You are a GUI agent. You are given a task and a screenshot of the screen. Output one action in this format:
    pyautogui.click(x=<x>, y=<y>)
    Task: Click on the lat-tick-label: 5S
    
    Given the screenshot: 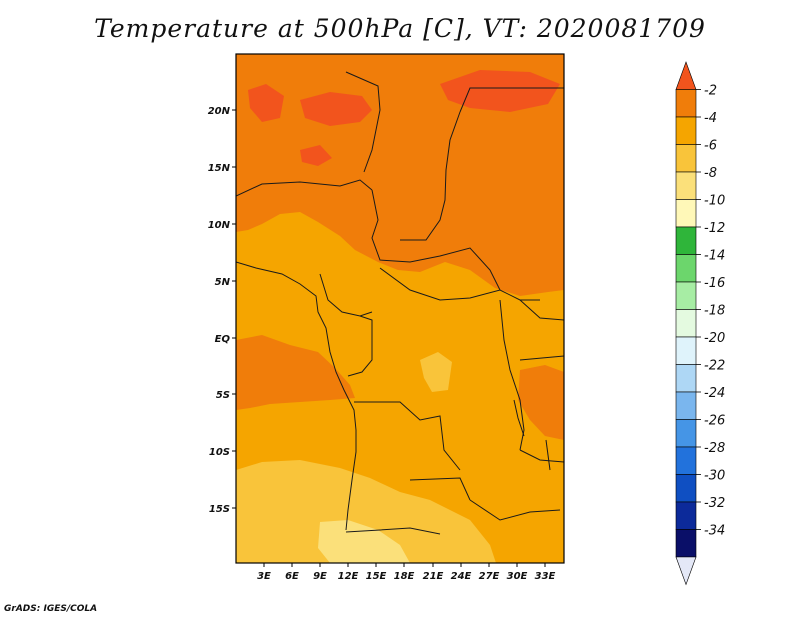 What is the action you would take?
    pyautogui.click(x=223, y=395)
    